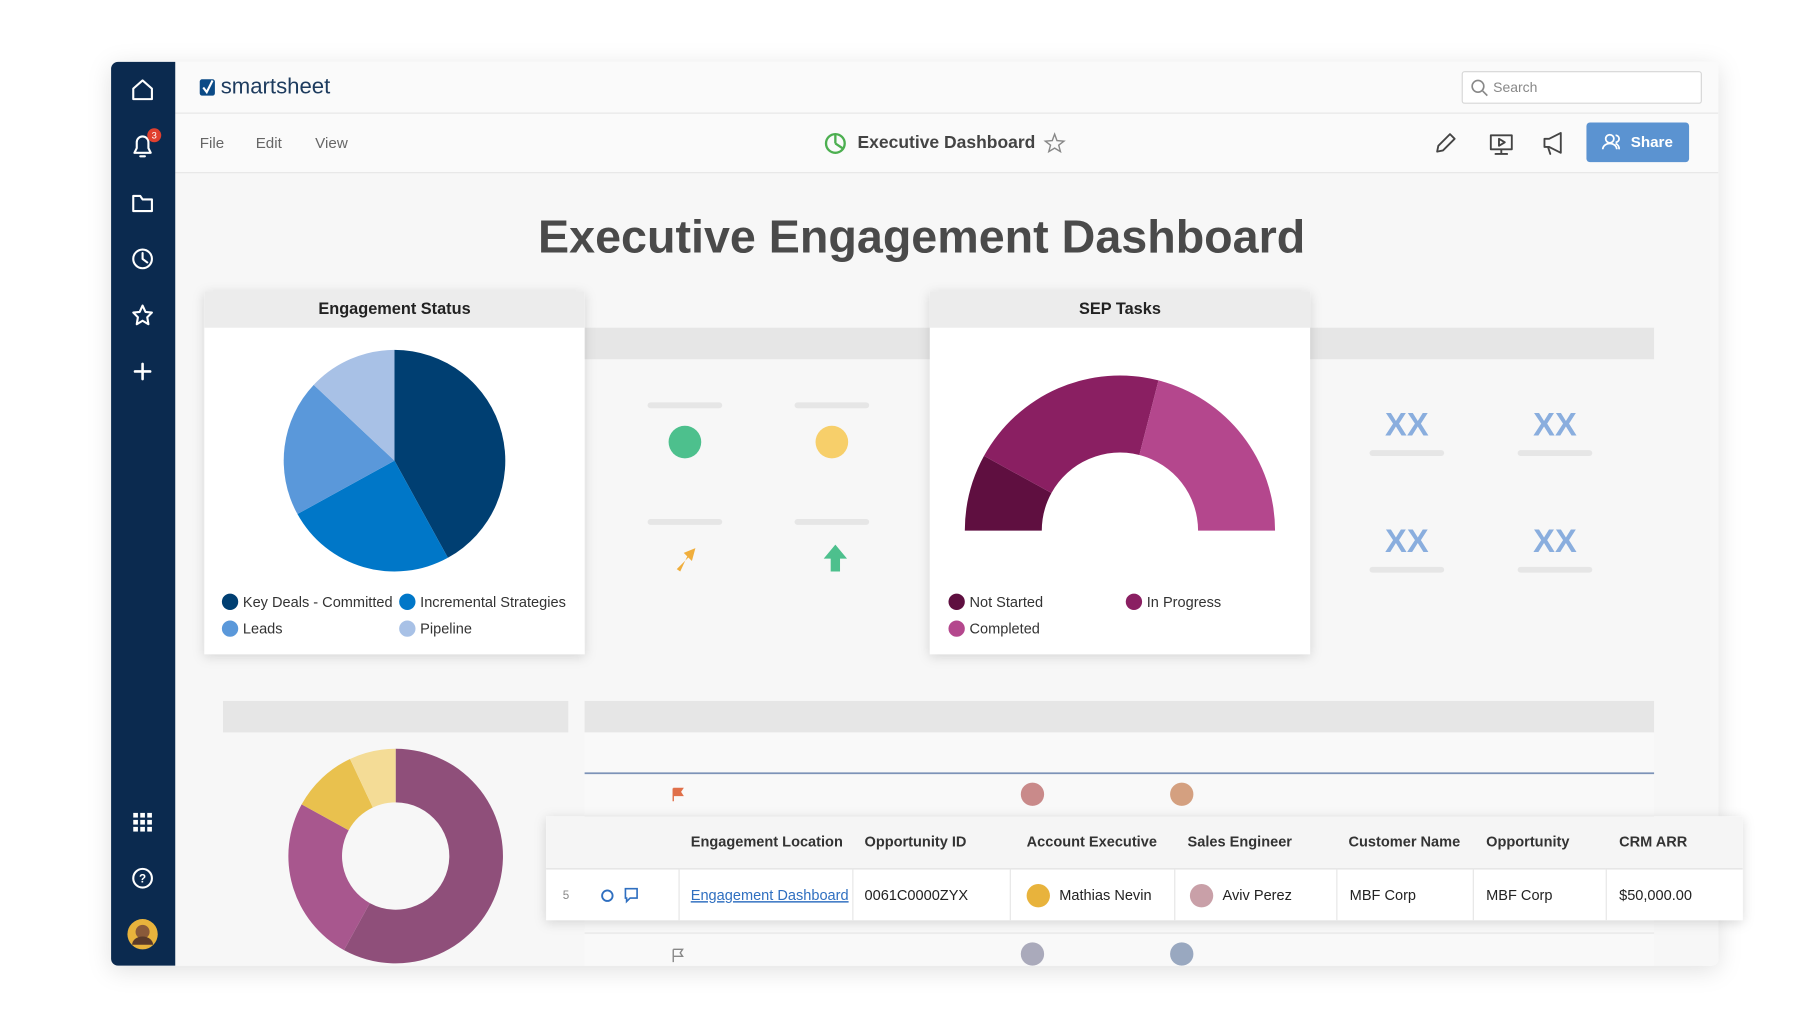  Describe the element at coordinates (1552, 143) in the screenshot. I see `announce-icon` at that location.